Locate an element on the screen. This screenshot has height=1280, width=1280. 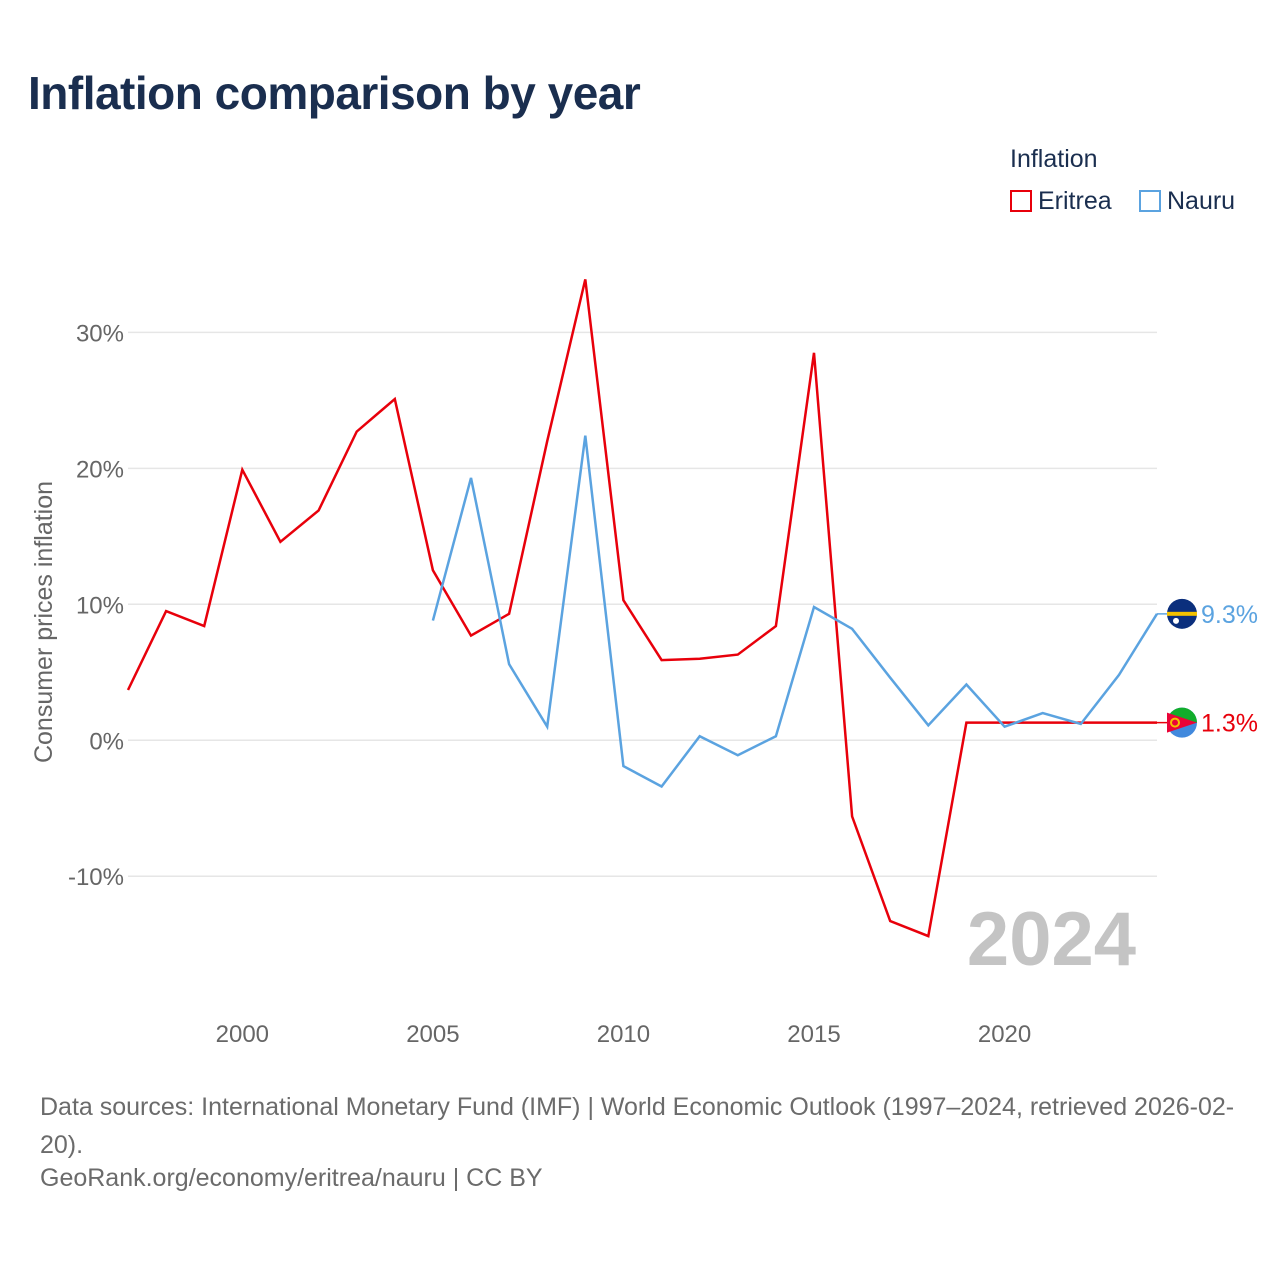
x-tick-label: 2020 is located at coordinates (1004, 1034).